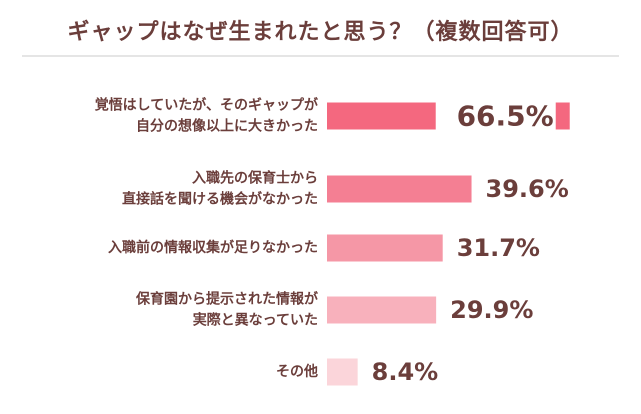 The height and width of the screenshot is (414, 641). Describe the element at coordinates (255, 320) in the screenshot. I see `category-label-4-line-2: 実際と異なっていた` at that location.